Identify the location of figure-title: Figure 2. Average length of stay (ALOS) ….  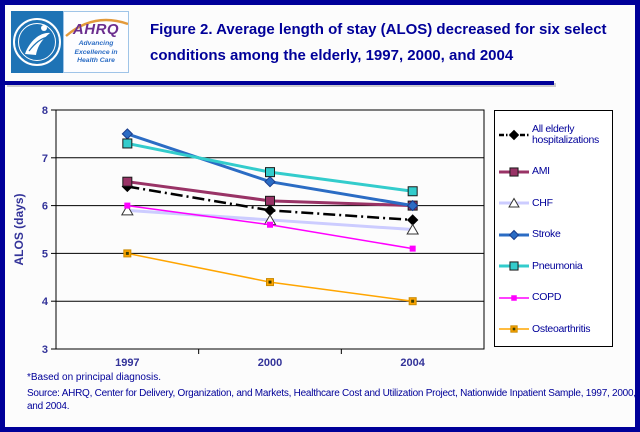
(378, 42).